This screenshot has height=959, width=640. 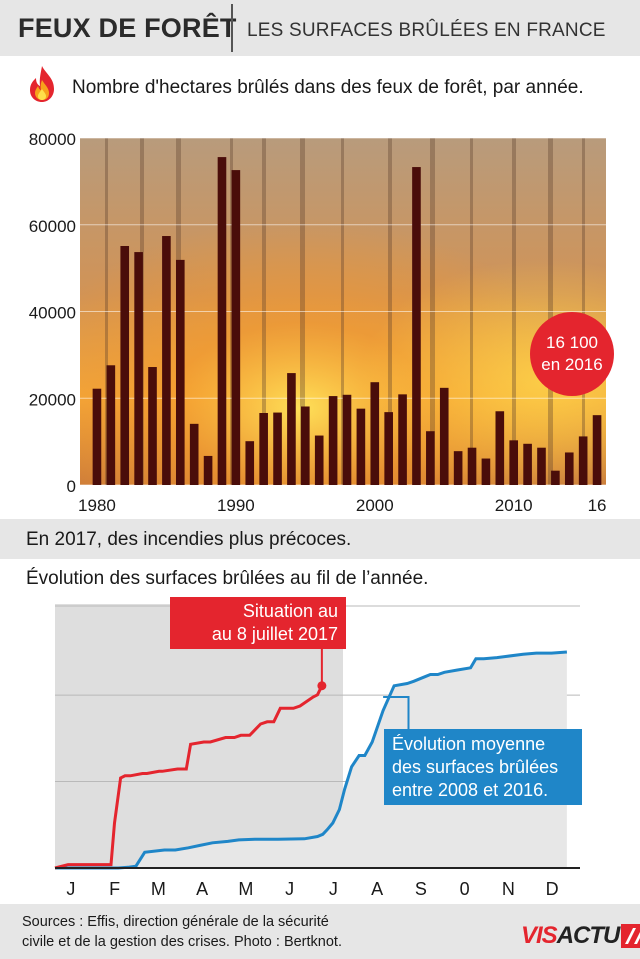 I want to click on header-divider, so click(x=232, y=28).